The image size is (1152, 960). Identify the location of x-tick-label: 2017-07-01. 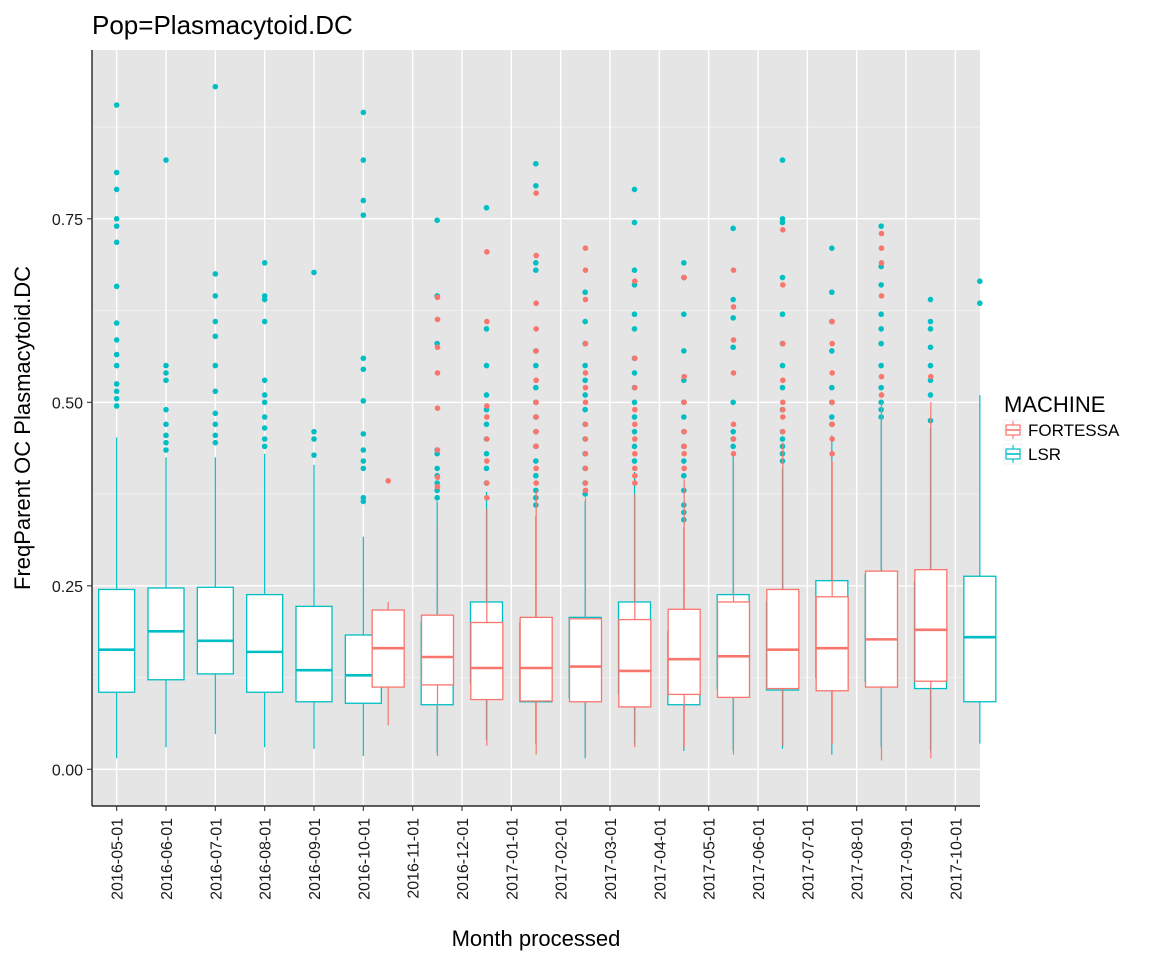
(808, 859).